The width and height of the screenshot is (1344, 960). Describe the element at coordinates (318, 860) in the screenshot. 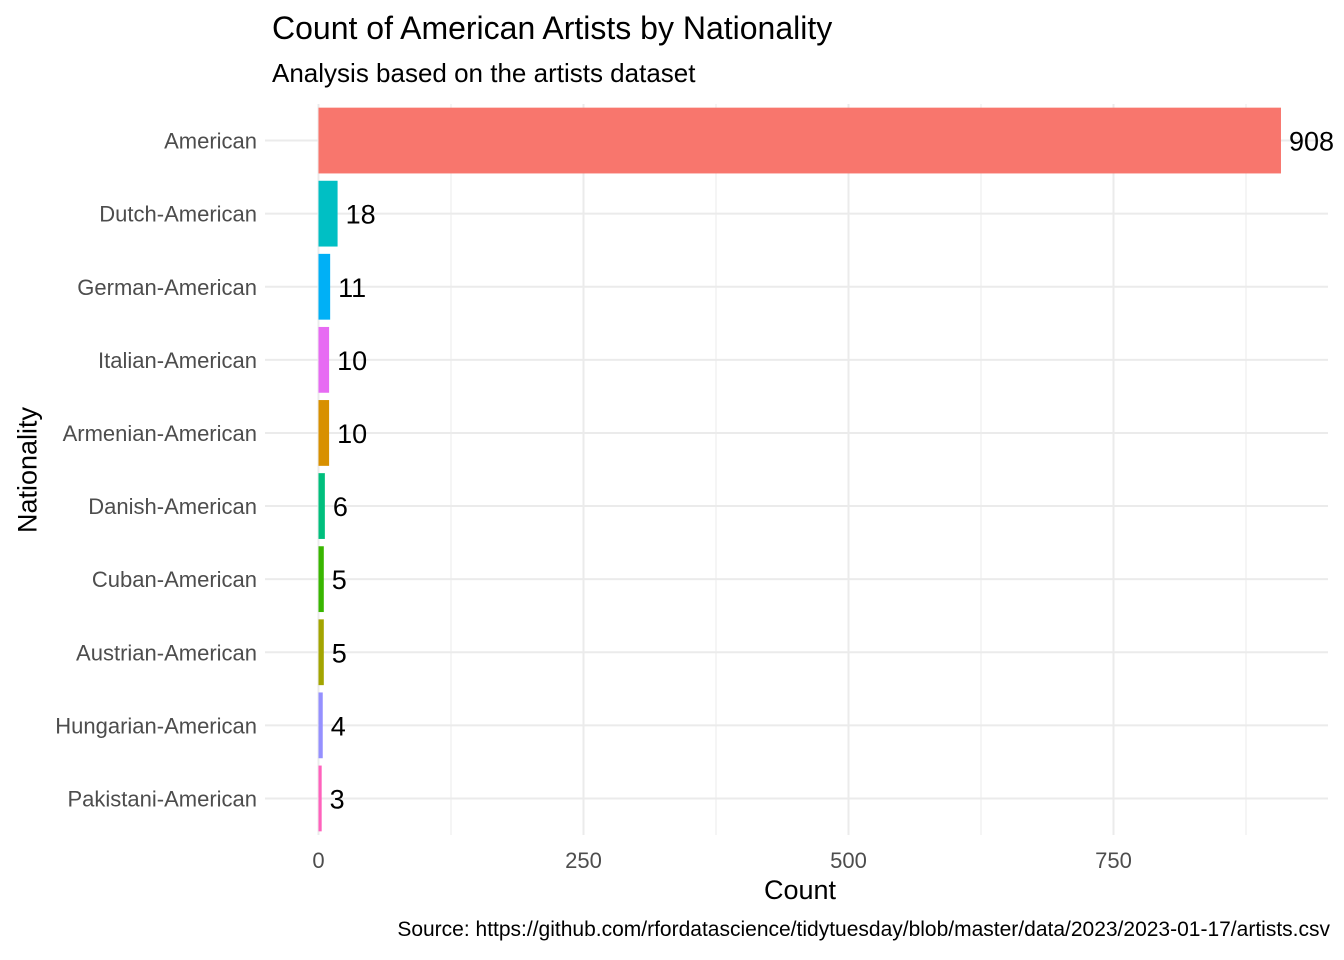

I see `x-tick-label: 0` at that location.